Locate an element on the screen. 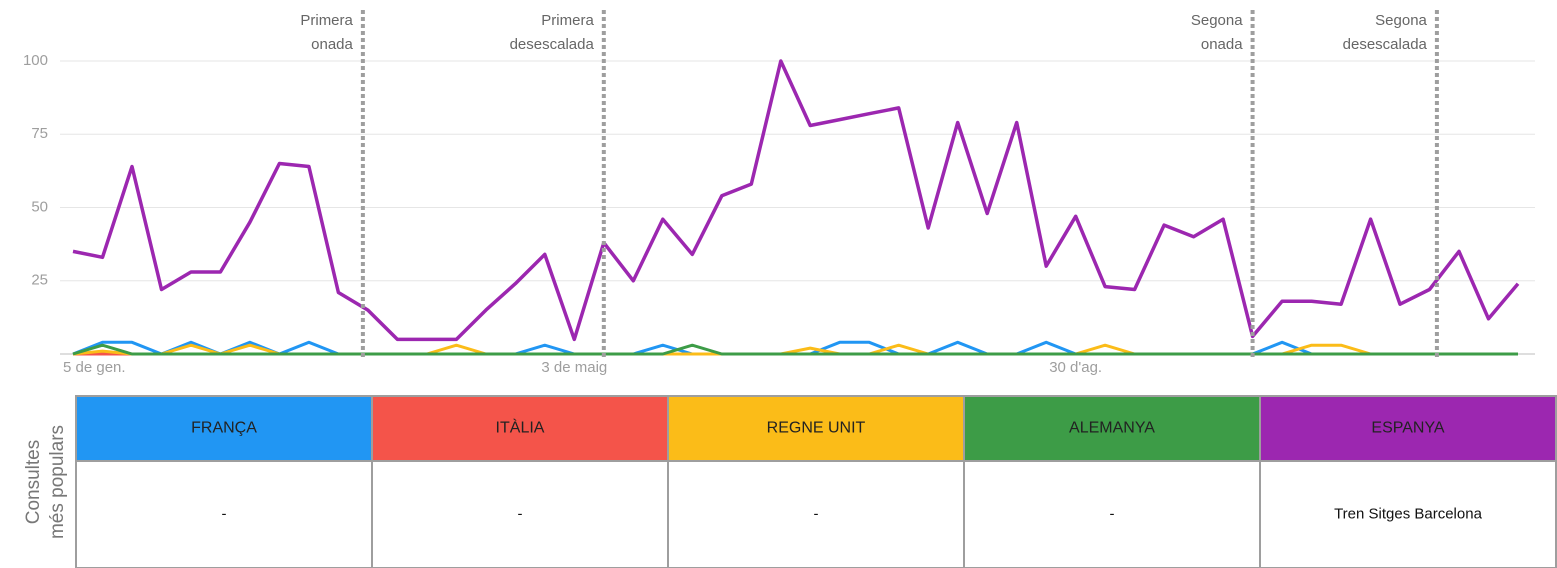  table-header-text: REGNE UNIT is located at coordinates (816, 428).